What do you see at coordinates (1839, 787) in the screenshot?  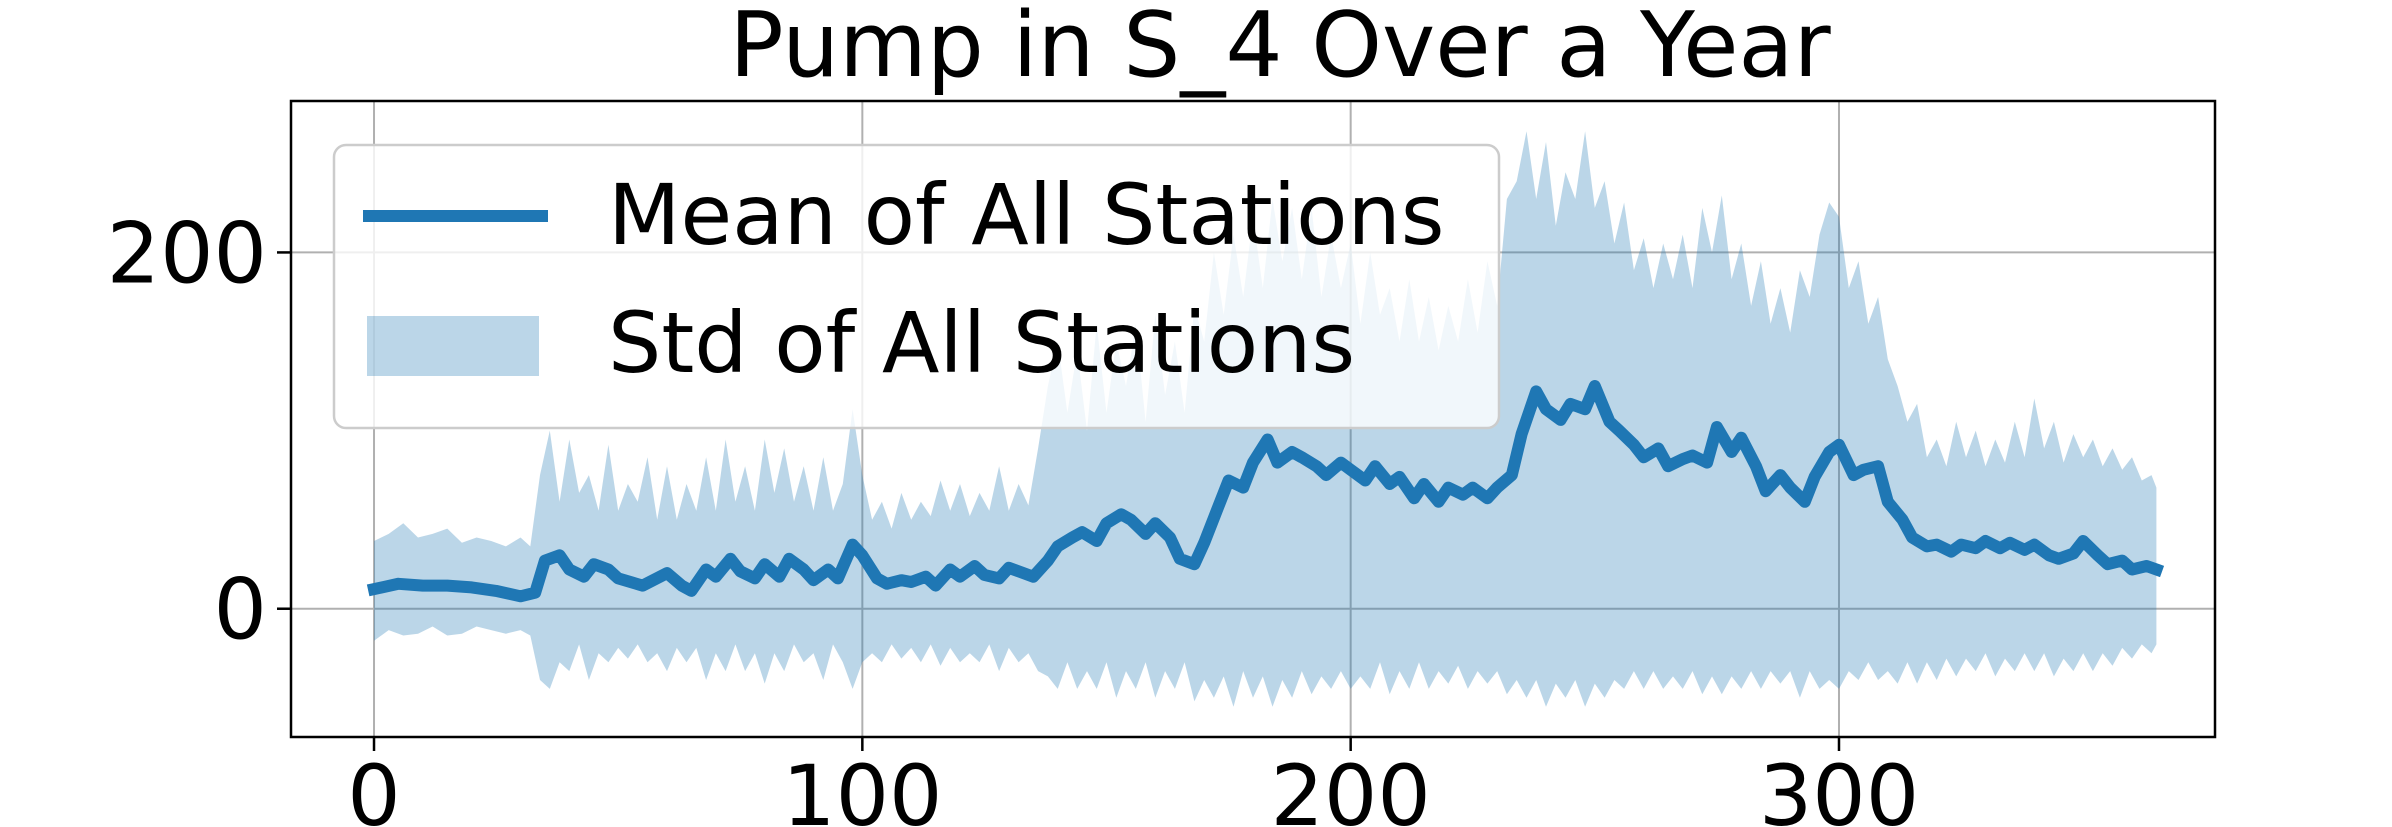 I see `x-tick-label: 300` at bounding box center [1839, 787].